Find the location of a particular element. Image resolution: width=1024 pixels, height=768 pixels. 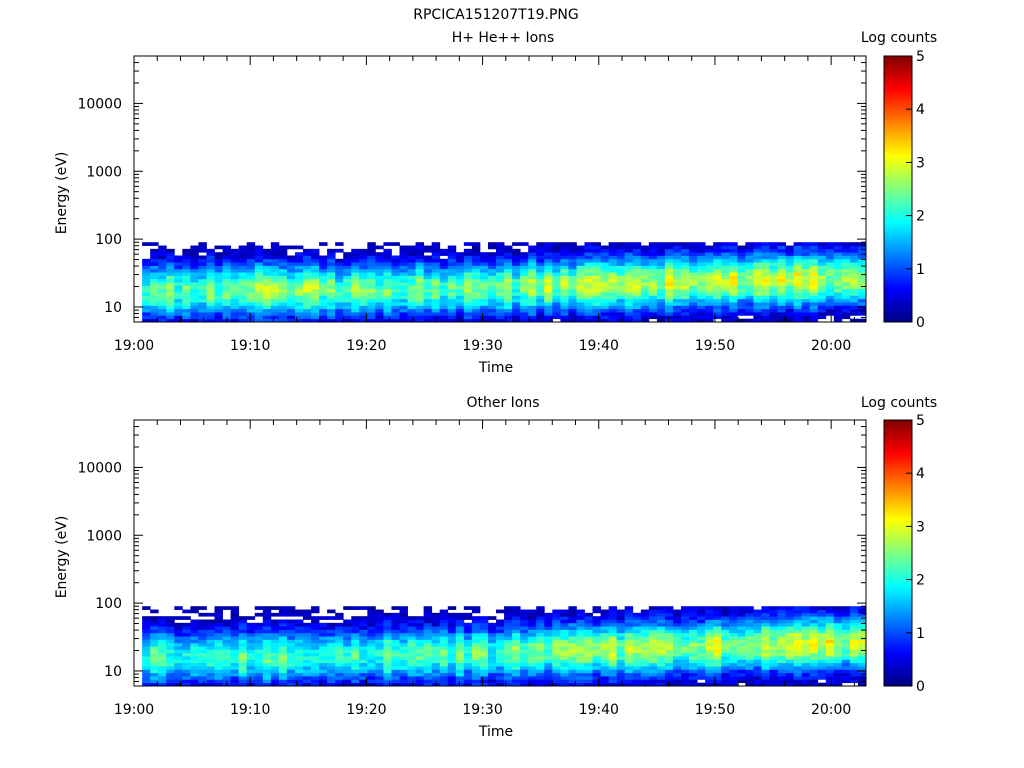

panel2-ytick-label: 1000 is located at coordinates (104, 536).